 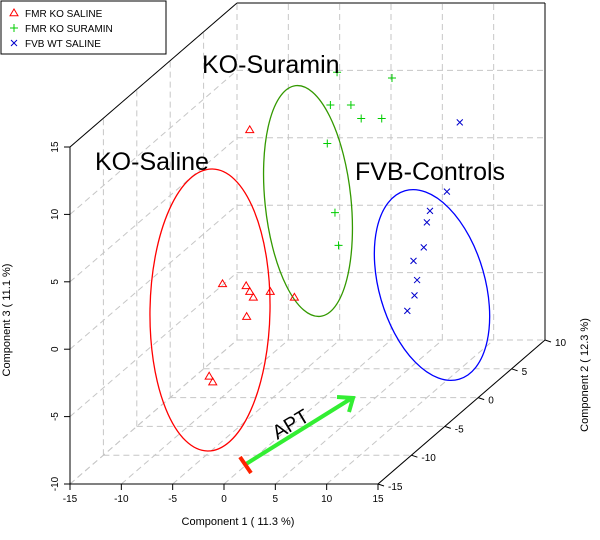 I want to click on z-tick-label: 5, so click(x=55, y=282).